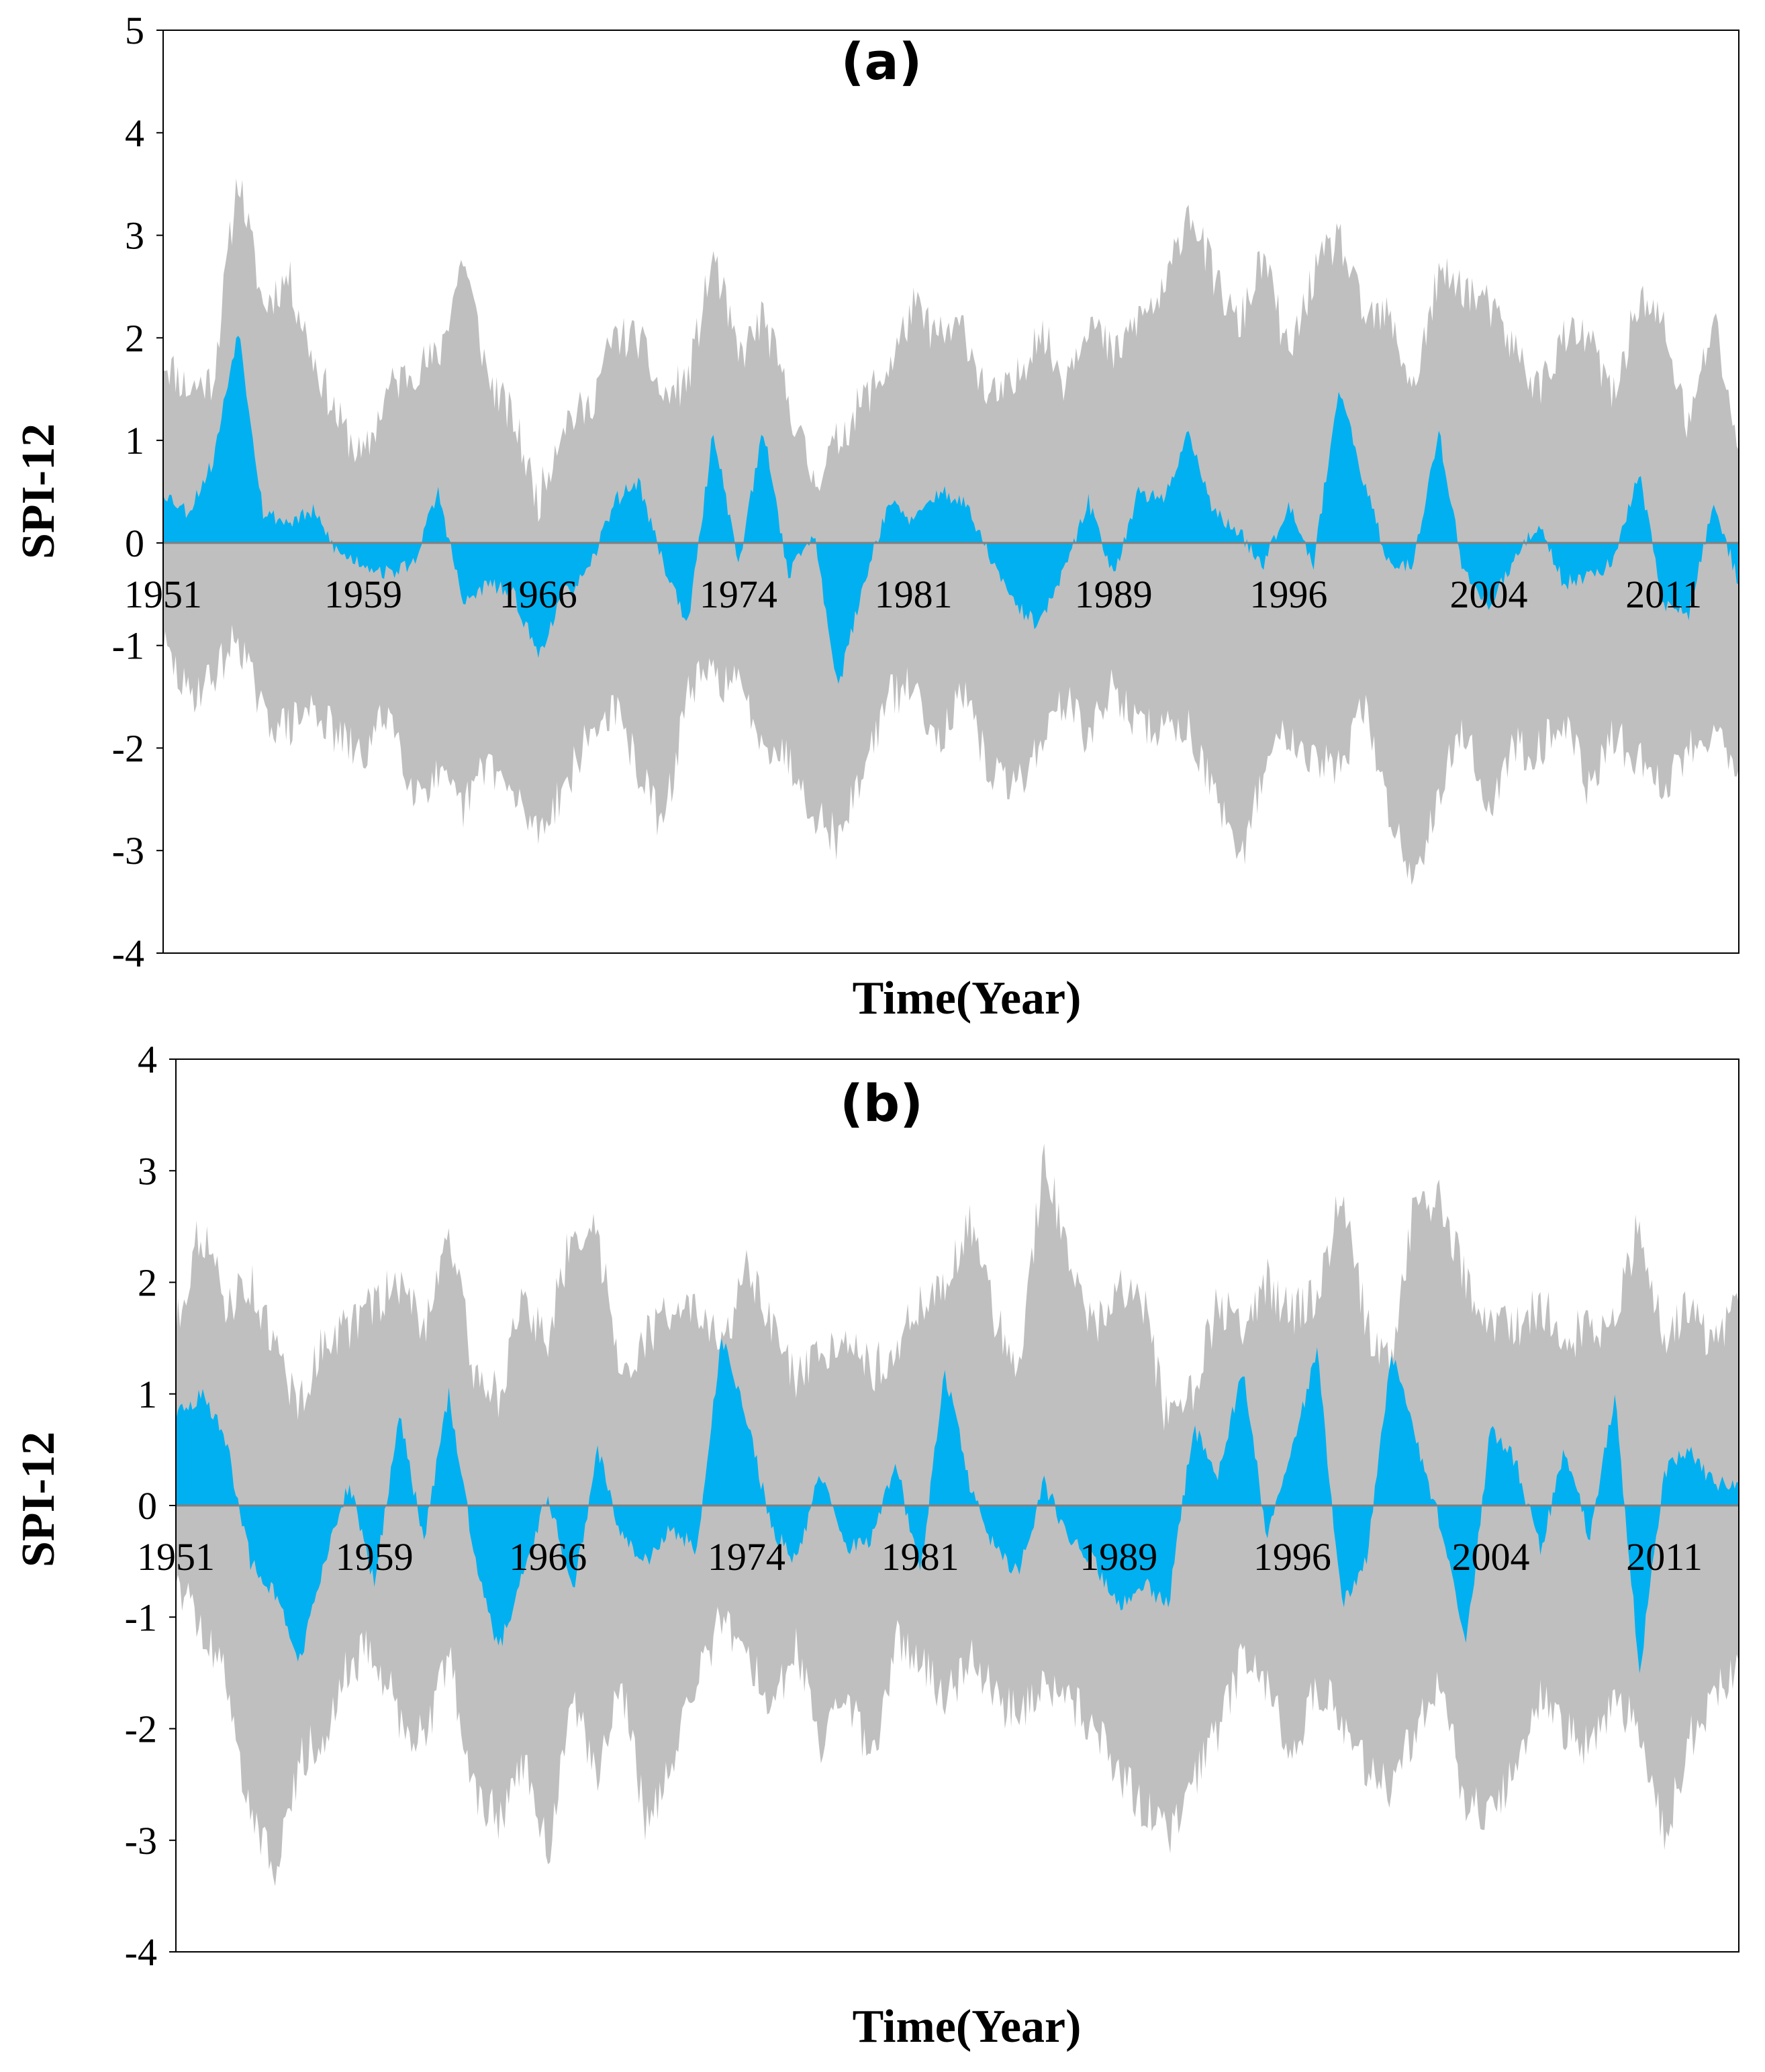 The image size is (1765, 2072). What do you see at coordinates (538, 594) in the screenshot?
I see `panel-a-x-tick-label: 1966` at bounding box center [538, 594].